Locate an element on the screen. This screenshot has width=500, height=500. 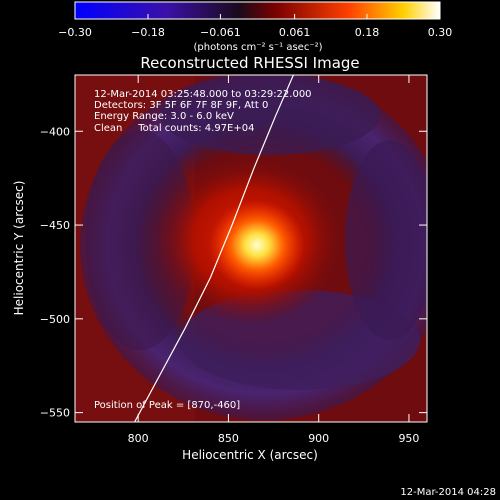
y-tick-label: −450 is located at coordinates (55, 225).